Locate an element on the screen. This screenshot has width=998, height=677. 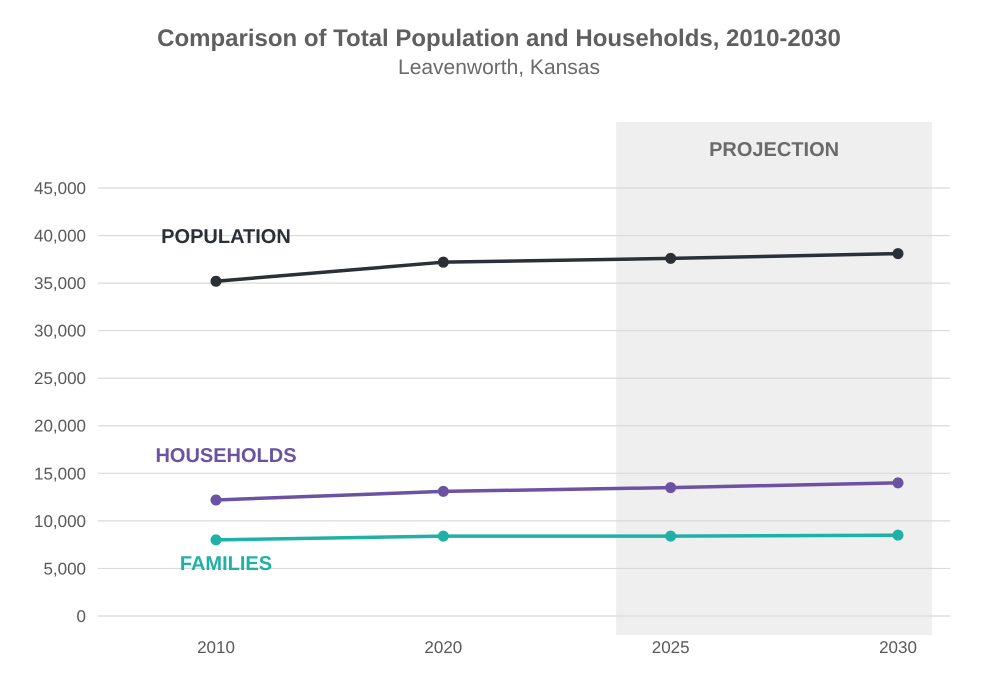
x-tick-label: 2010 is located at coordinates (216, 647).